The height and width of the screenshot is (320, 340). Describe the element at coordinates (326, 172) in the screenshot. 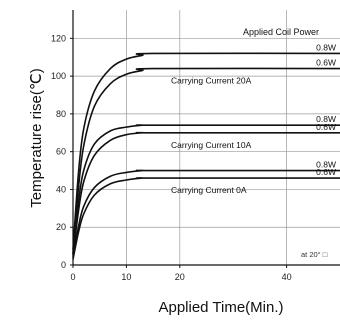

I see `series-label-g2-0_6W: 0.6W` at that location.